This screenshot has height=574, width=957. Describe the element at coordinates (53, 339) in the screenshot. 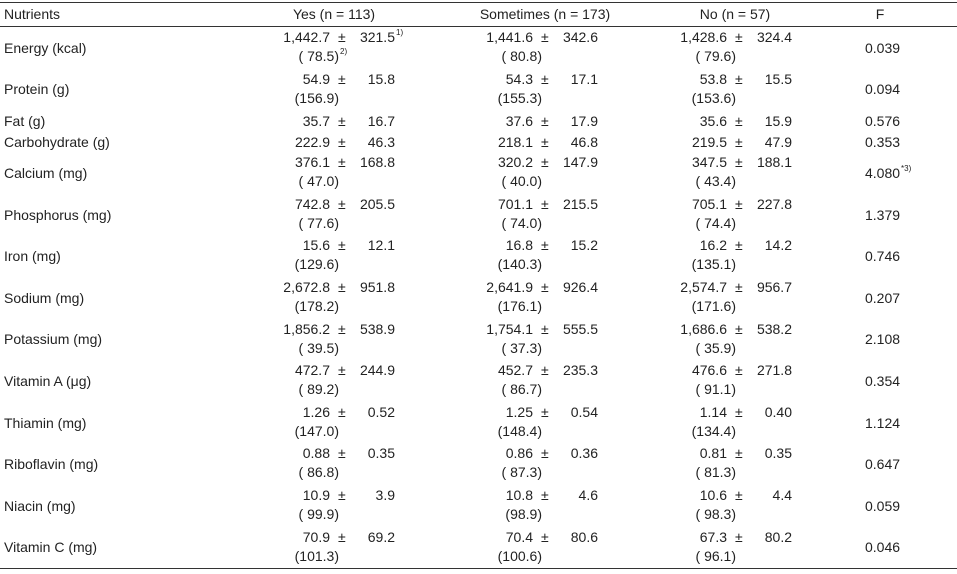

I see `nutrient-name: Potassium (mg)` at that location.